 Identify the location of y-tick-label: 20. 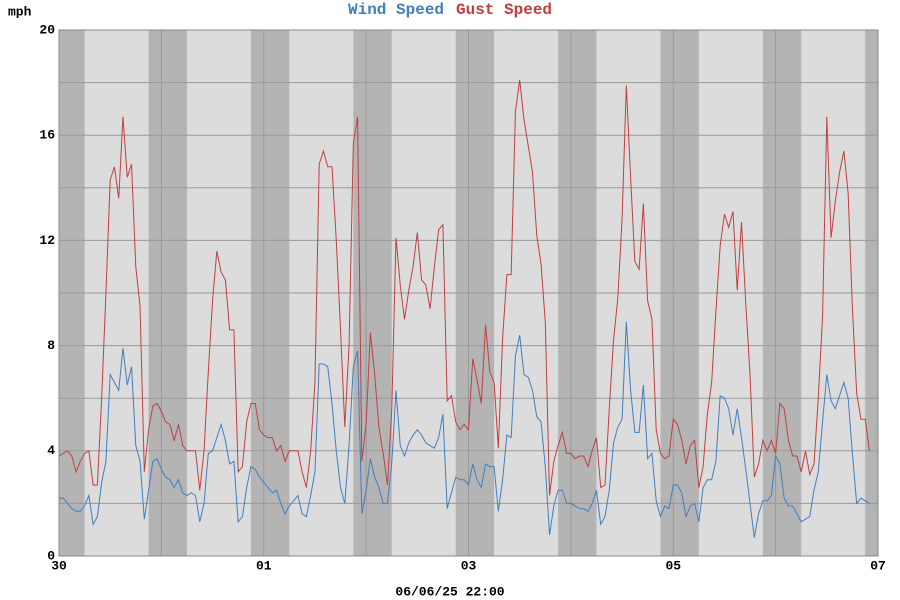
(47, 29).